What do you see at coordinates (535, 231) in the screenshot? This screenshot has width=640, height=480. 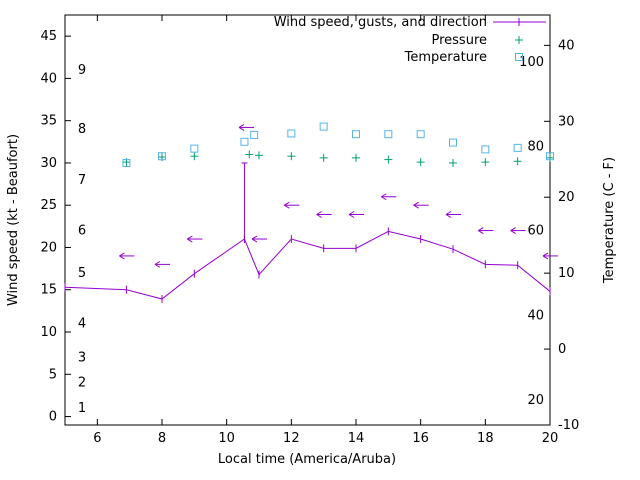 I see `fahrenheit-label: 60` at bounding box center [535, 231].